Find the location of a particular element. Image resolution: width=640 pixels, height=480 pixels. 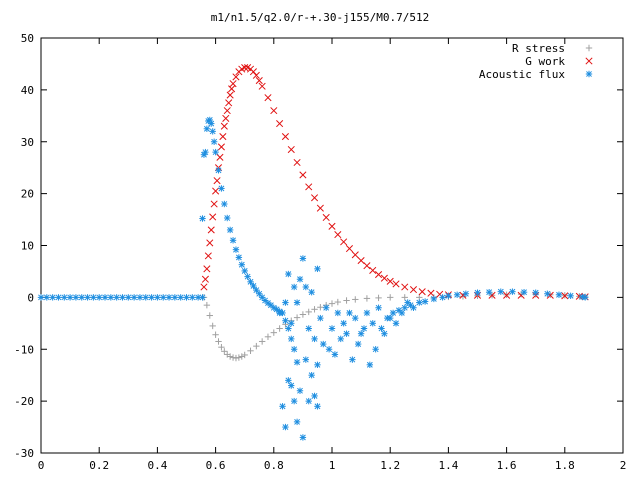

chart-title: m1/n1.5/q2.0/r-+.30-j155/M0.7/512 is located at coordinates (320, 17).